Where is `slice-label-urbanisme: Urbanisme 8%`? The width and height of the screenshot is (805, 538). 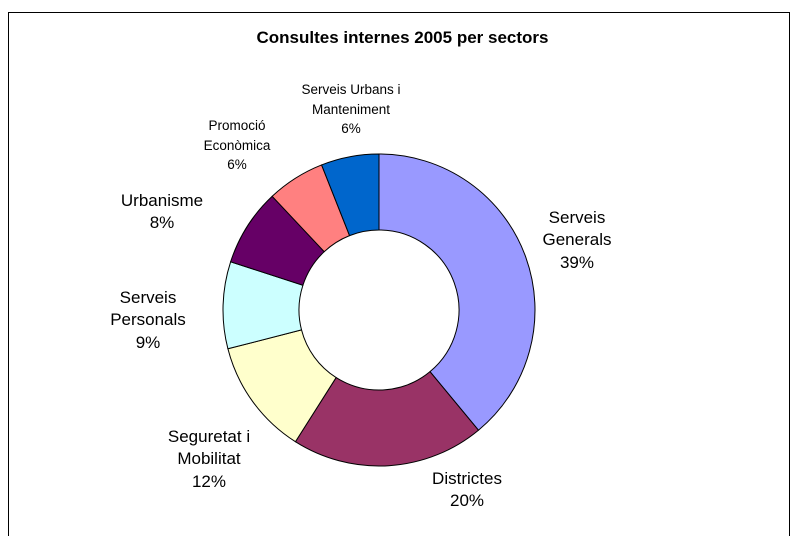
slice-label-urbanisme: Urbanisme 8% is located at coordinates (162, 212).